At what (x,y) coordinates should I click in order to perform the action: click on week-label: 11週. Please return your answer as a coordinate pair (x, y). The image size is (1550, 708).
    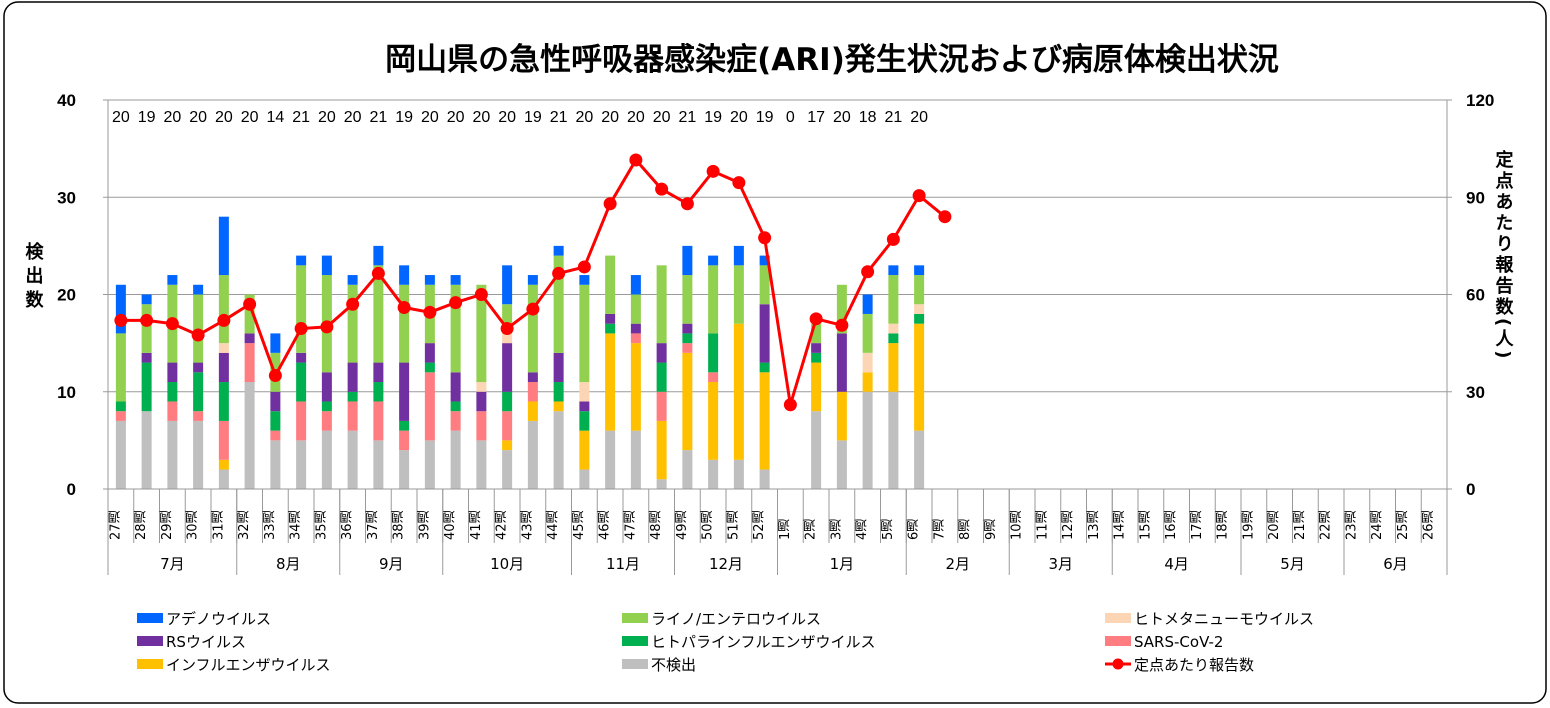
    Looking at the image, I should click on (1043, 525).